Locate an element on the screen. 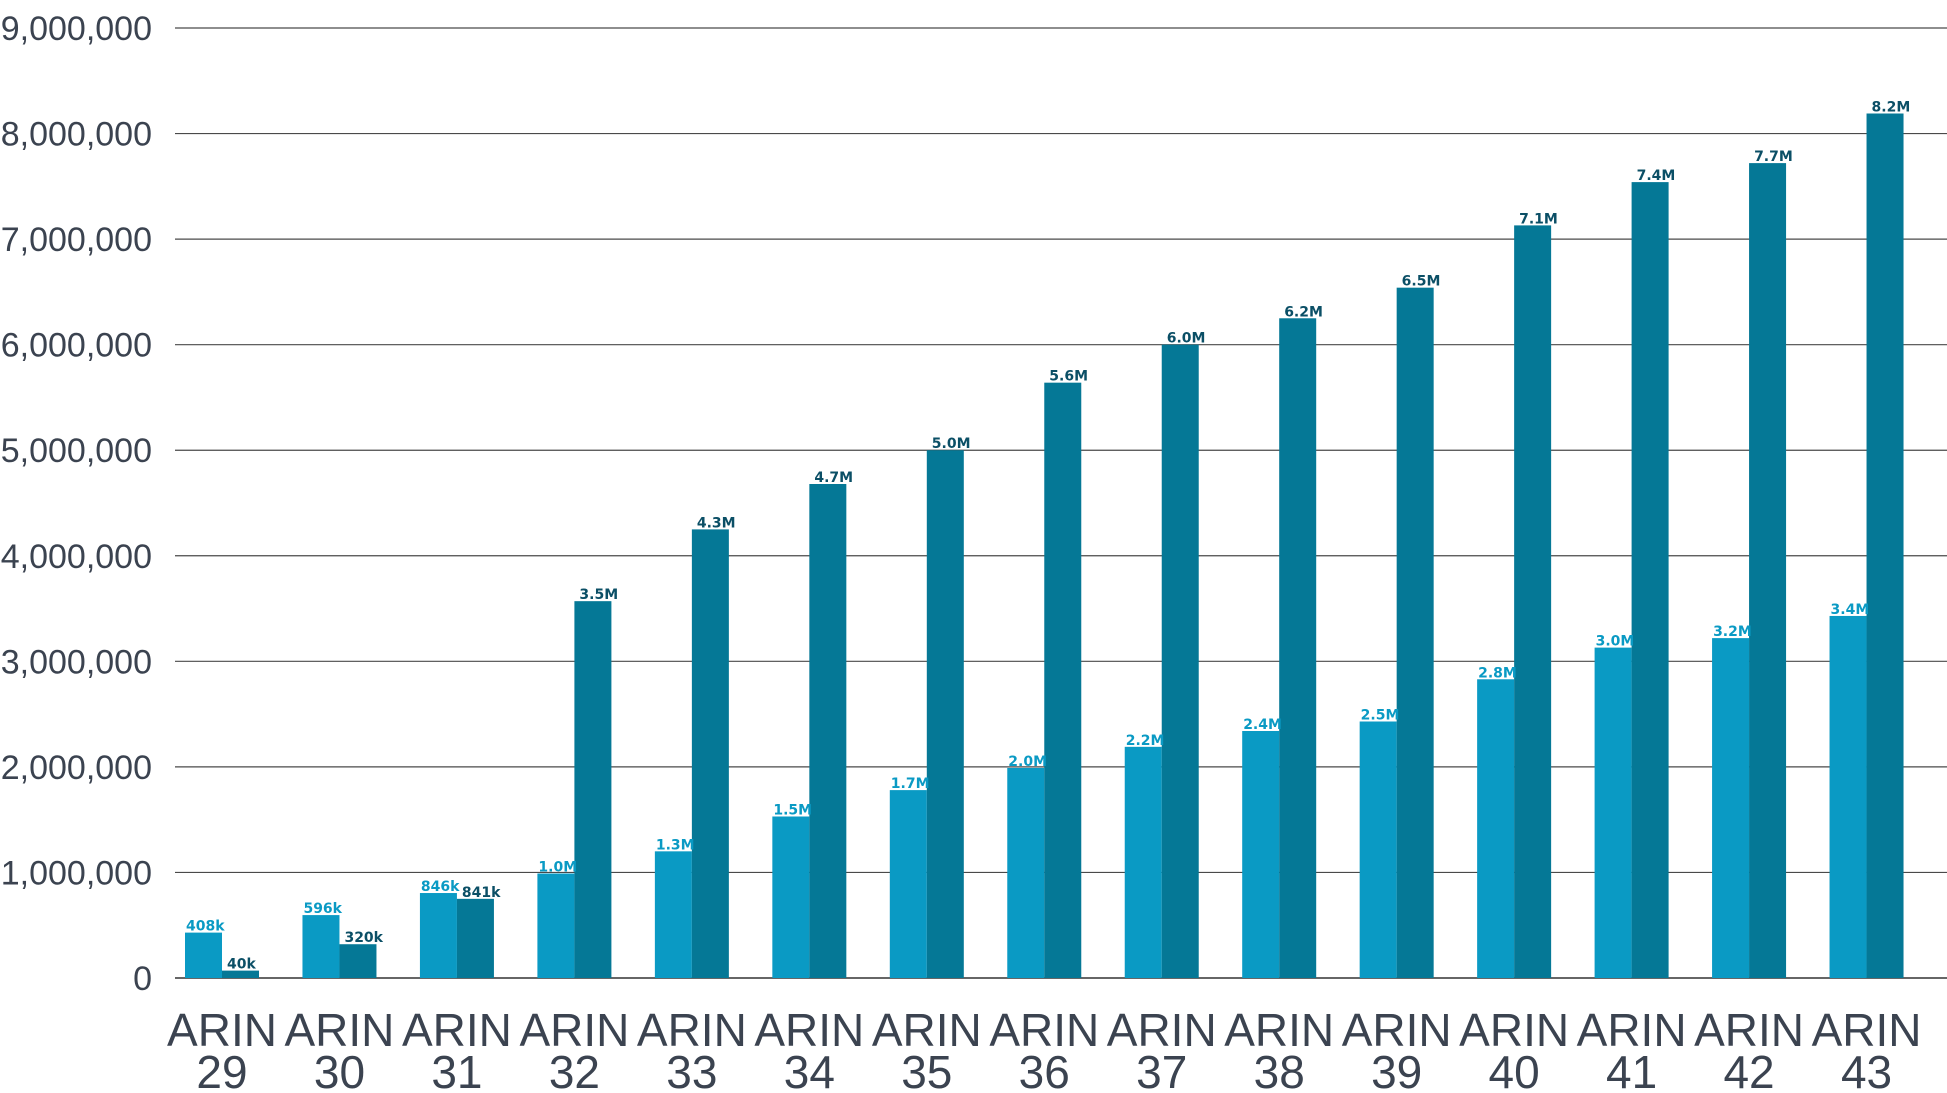  data-label: 2.0M is located at coordinates (1027, 762).